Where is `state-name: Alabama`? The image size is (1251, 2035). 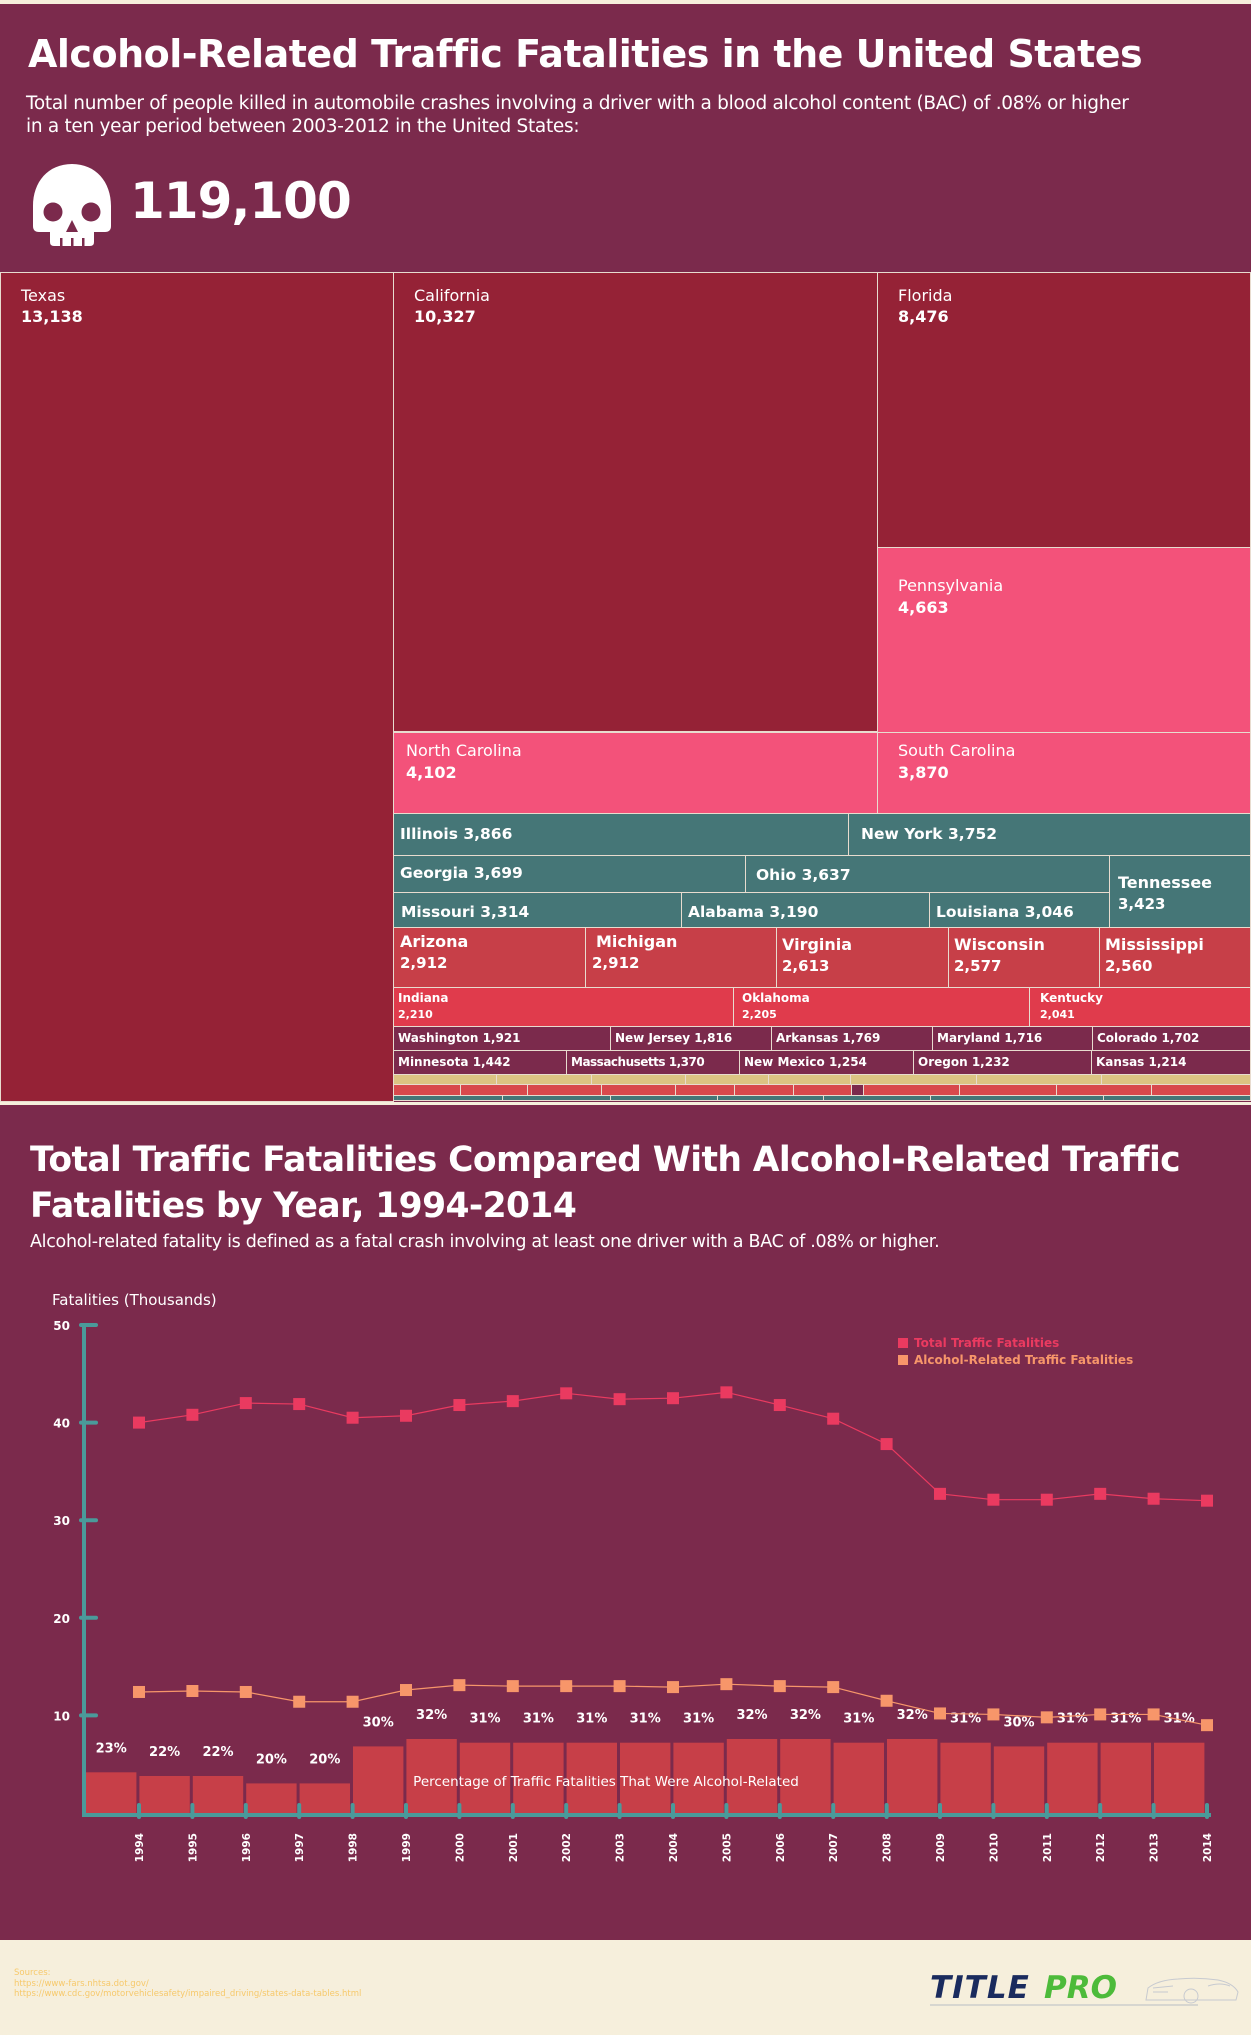
state-name: Alabama is located at coordinates (726, 912).